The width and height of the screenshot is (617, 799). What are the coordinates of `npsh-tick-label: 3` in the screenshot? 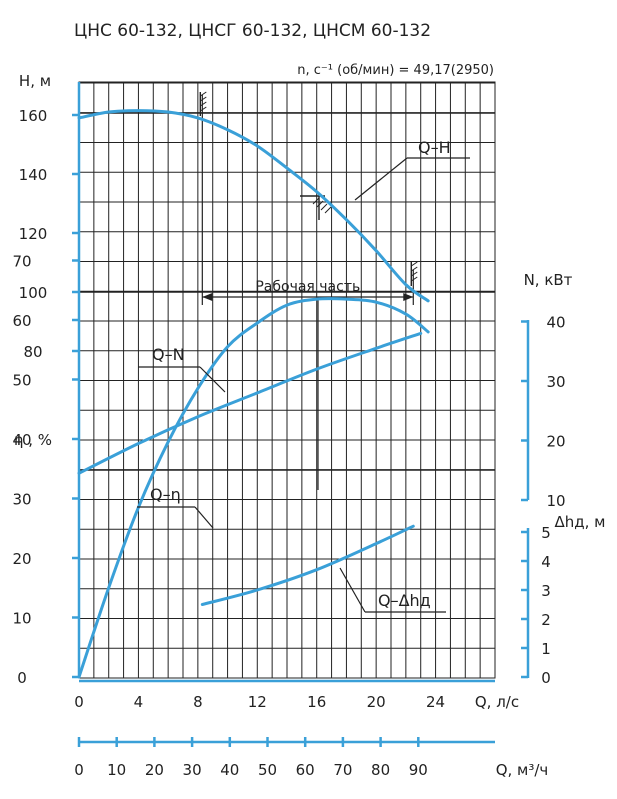 It's located at (546, 591).